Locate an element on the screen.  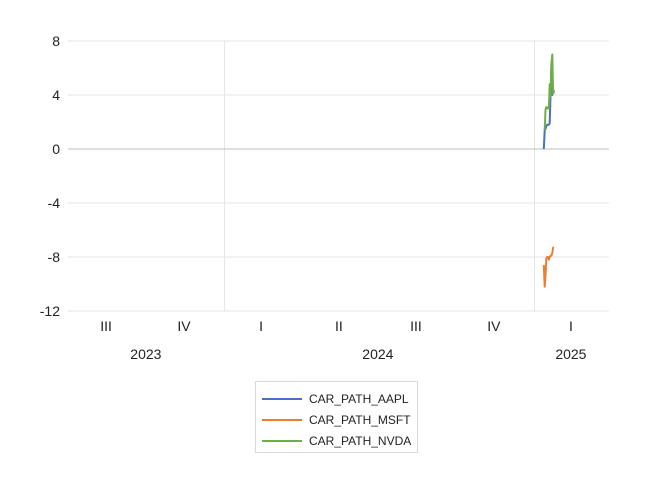
y-tick-label: 0 is located at coordinates (56, 149).